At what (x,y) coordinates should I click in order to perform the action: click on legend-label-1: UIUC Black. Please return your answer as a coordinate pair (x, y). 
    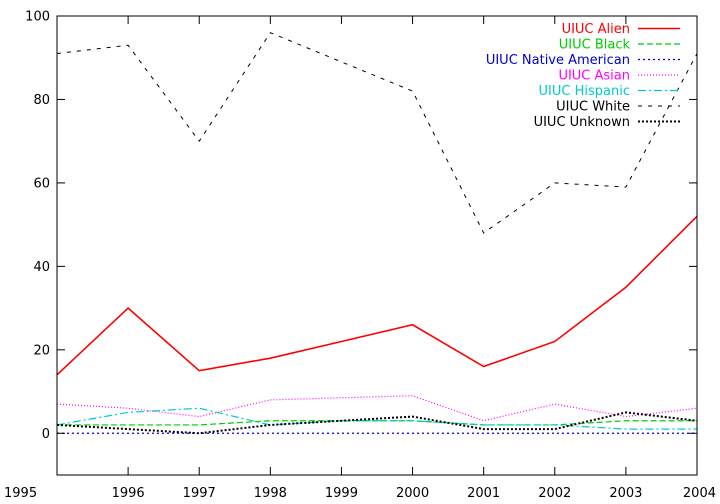
    Looking at the image, I should click on (595, 45).